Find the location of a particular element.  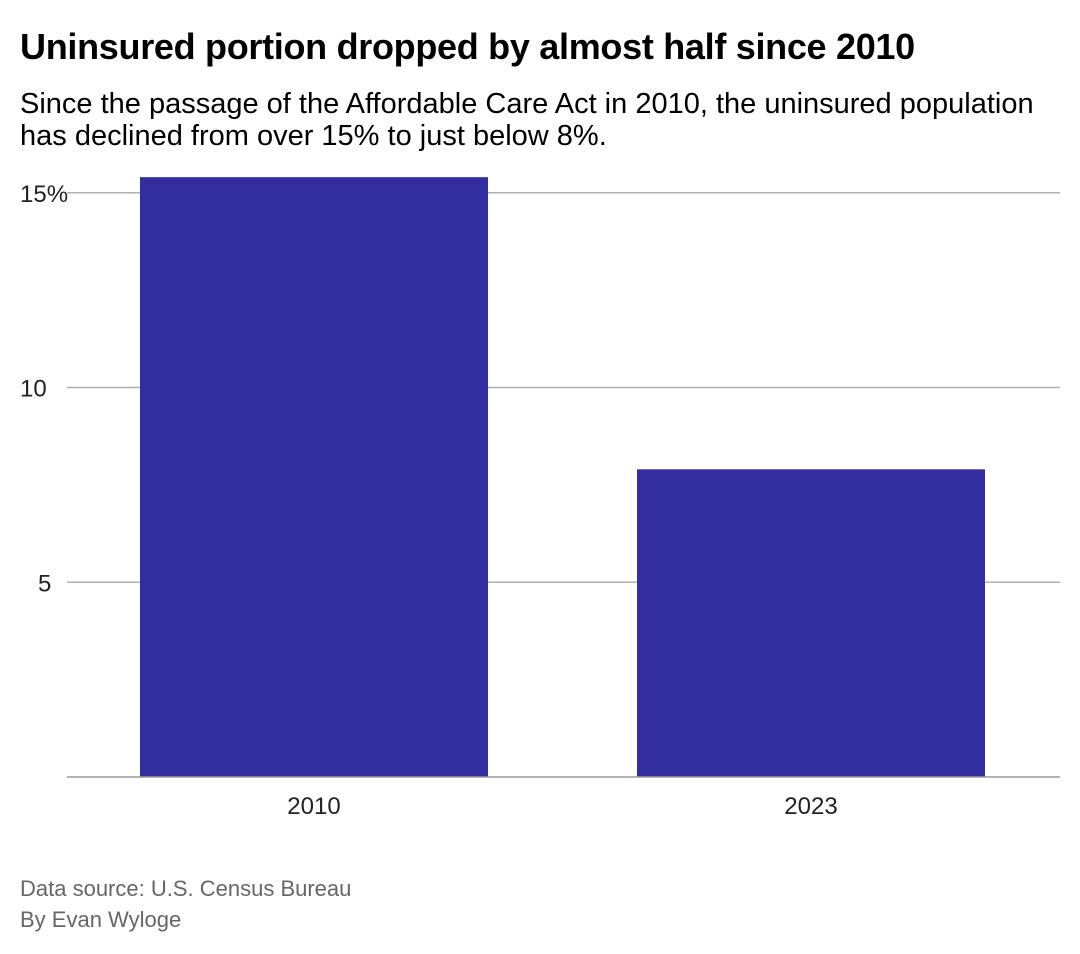

x-tick-label: 2023 is located at coordinates (810, 806).